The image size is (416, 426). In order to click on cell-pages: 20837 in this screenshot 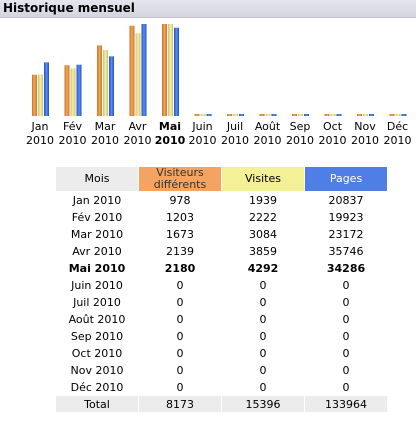, I will do `click(346, 200)`.